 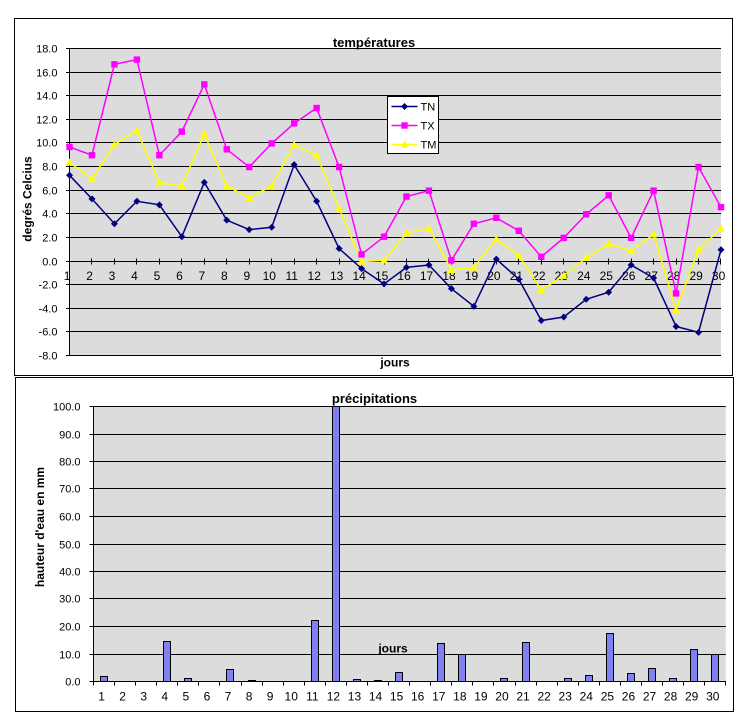 What do you see at coordinates (48, 332) in the screenshot?
I see `svg-text: -6.0` at bounding box center [48, 332].